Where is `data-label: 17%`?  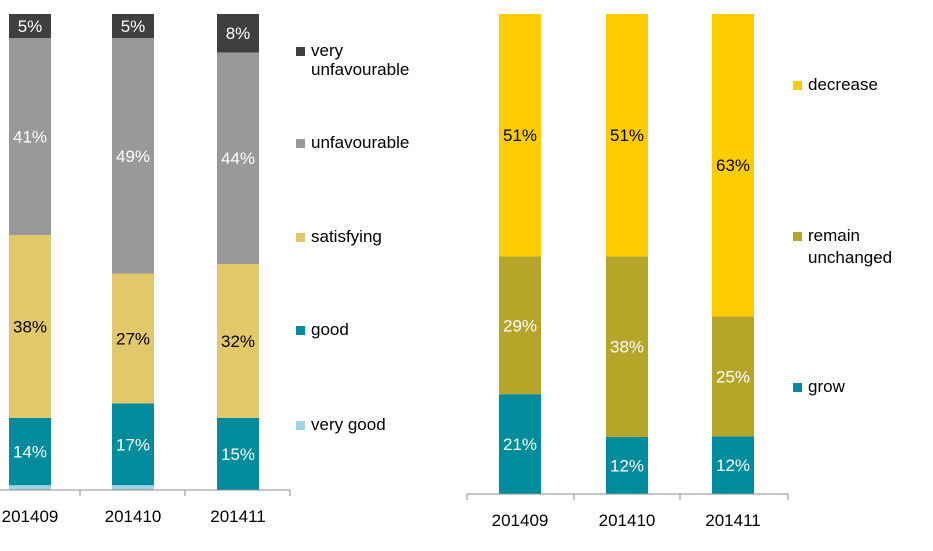
data-label: 17% is located at coordinates (133, 444).